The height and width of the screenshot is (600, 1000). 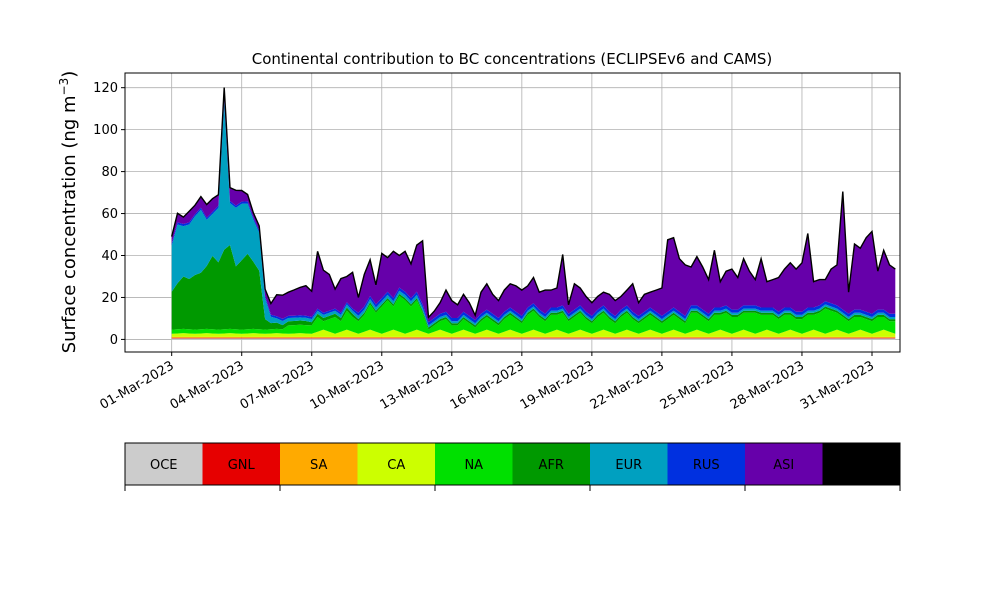 I want to click on legend-swatch-na, so click(x=474, y=464).